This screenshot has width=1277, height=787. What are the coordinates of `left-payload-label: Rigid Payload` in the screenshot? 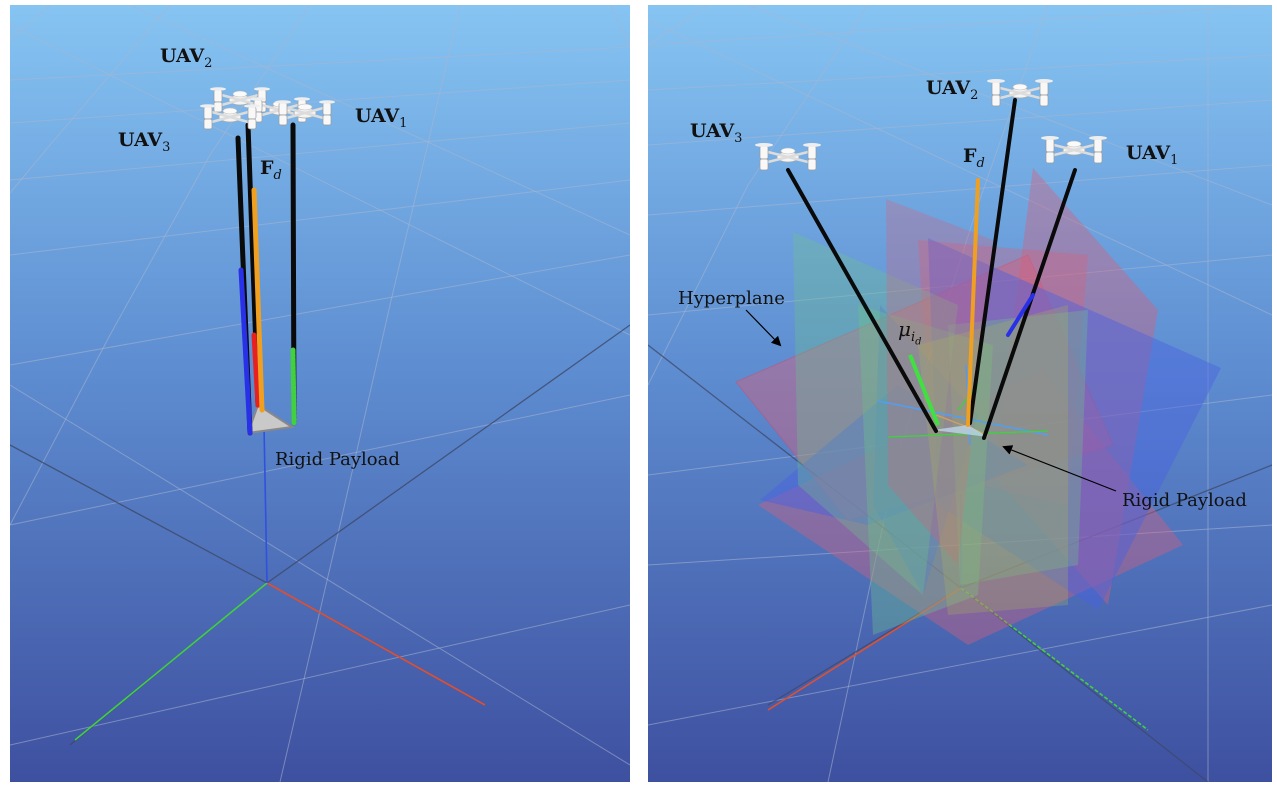 It's located at (337, 459).